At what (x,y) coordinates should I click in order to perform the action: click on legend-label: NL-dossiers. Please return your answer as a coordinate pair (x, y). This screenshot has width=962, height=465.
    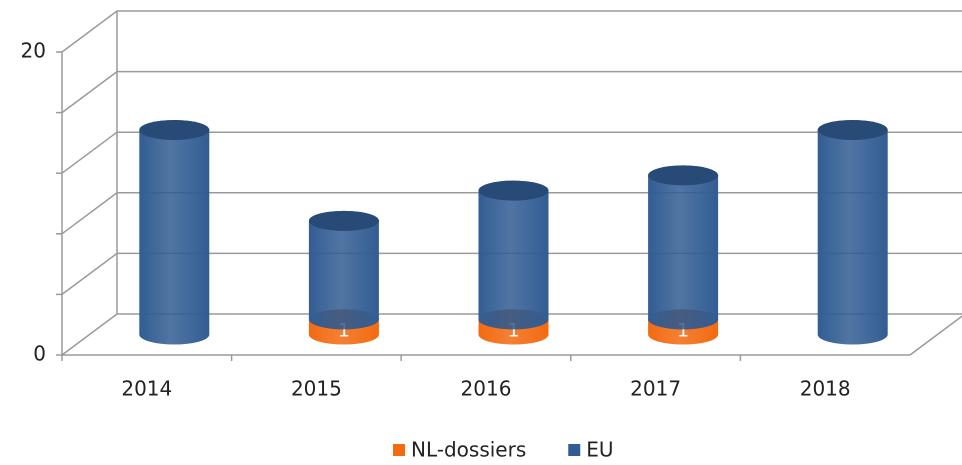
    Looking at the image, I should click on (468, 450).